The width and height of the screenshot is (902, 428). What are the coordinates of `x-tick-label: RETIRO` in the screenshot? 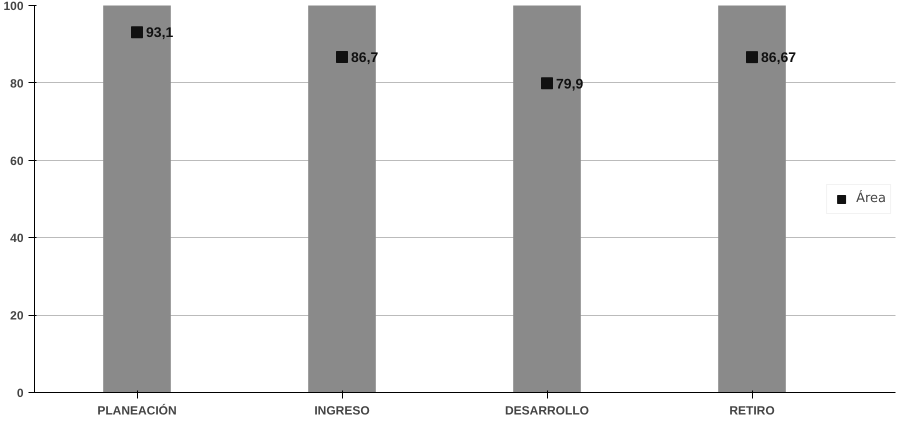 It's located at (752, 411).